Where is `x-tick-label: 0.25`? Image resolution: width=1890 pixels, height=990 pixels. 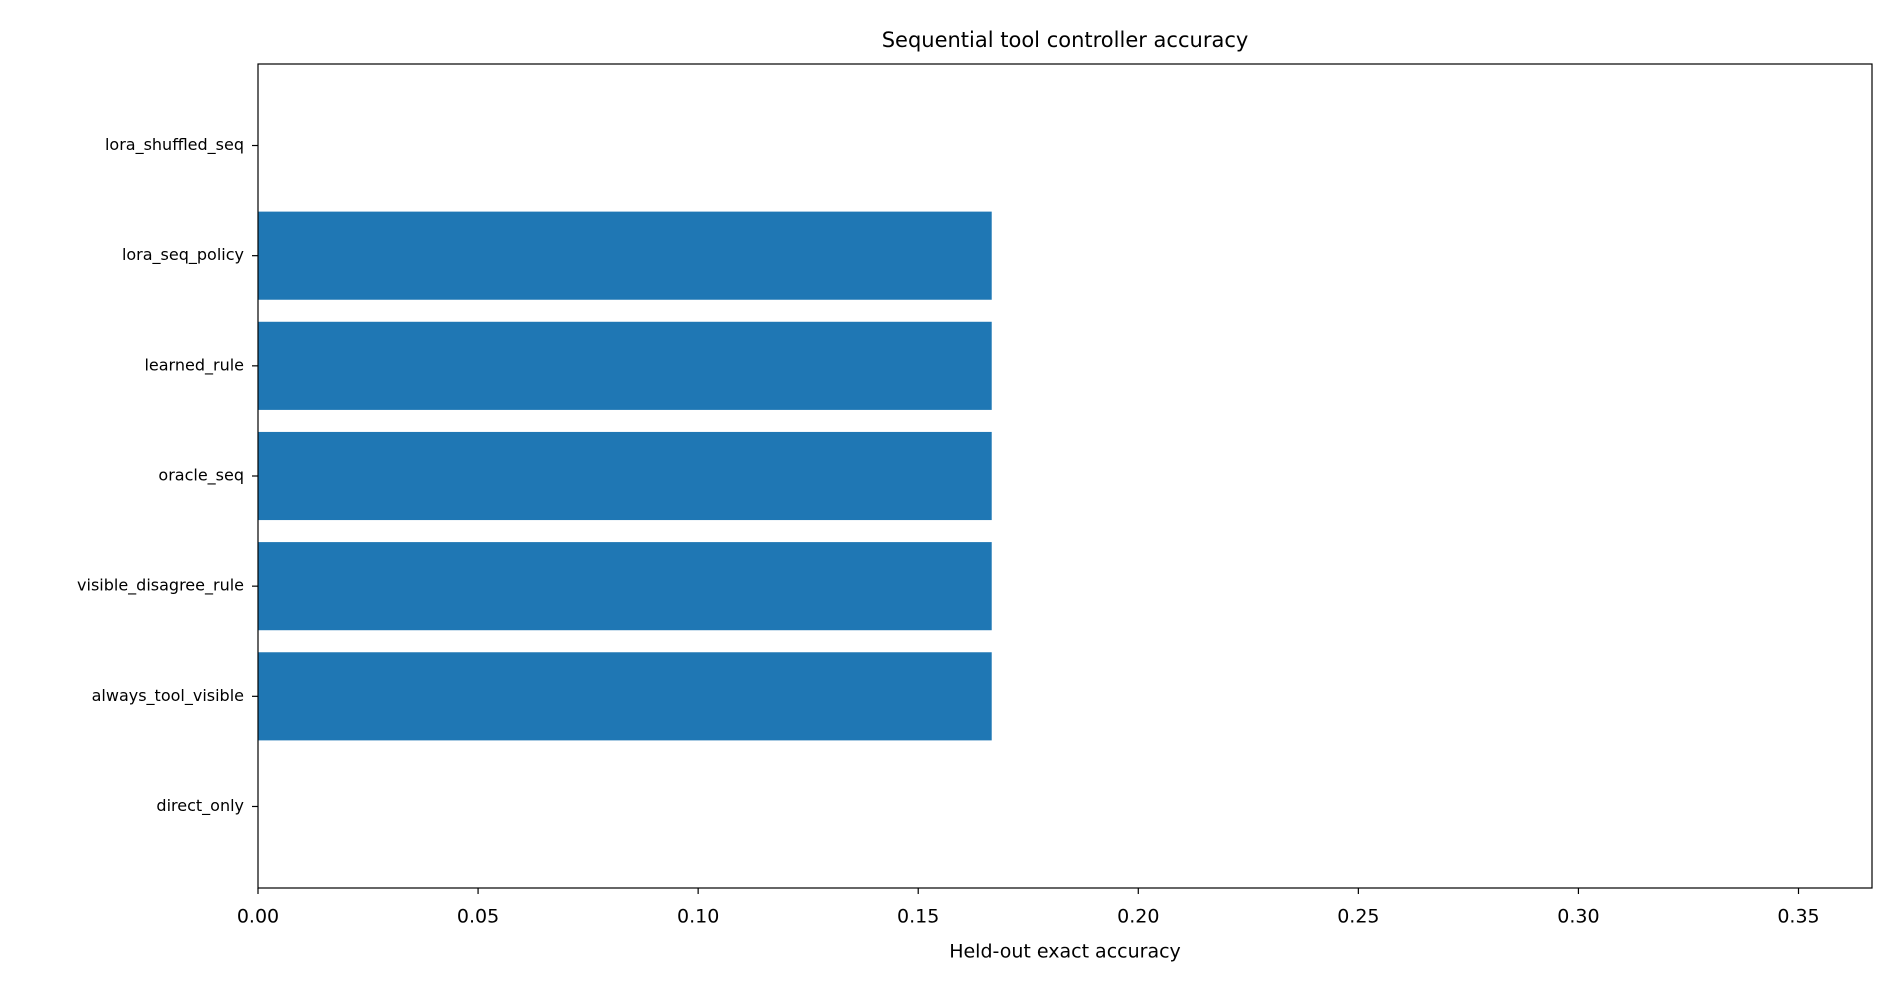
x-tick-label: 0.25 is located at coordinates (1358, 917).